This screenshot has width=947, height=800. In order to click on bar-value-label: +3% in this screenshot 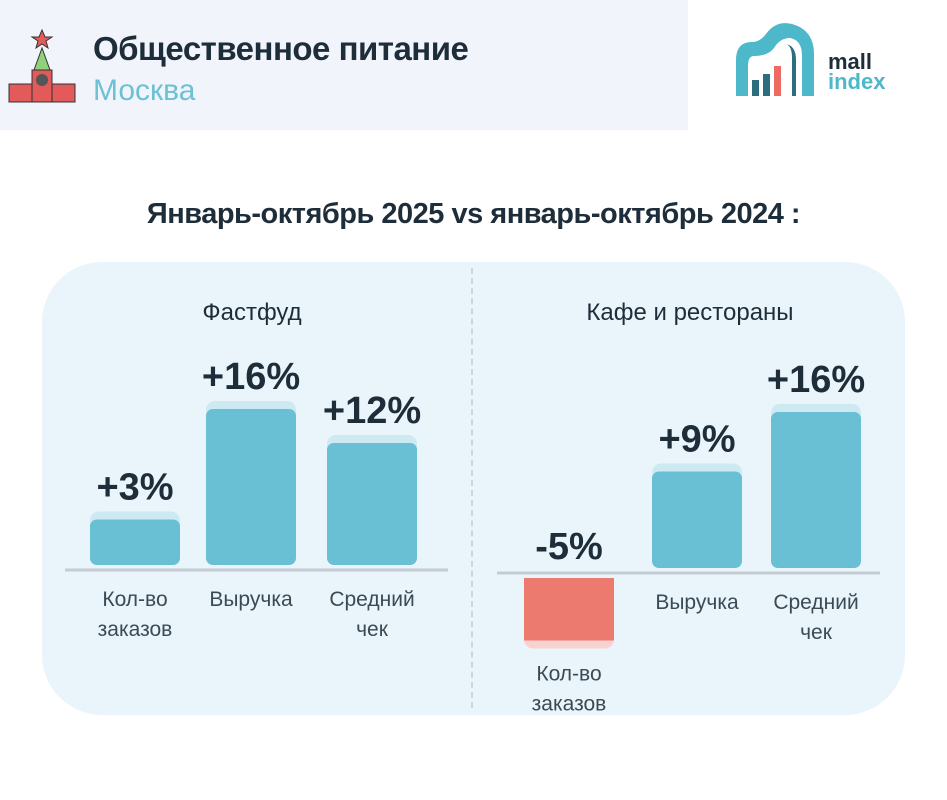, I will do `click(134, 488)`.